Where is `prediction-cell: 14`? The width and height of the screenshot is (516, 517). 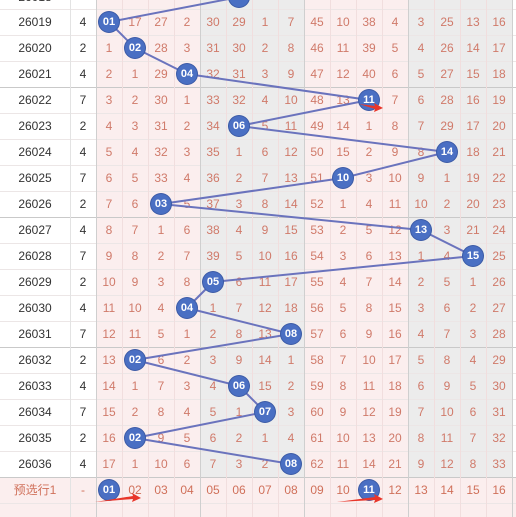 prediction-cell: 14 is located at coordinates (447, 490).